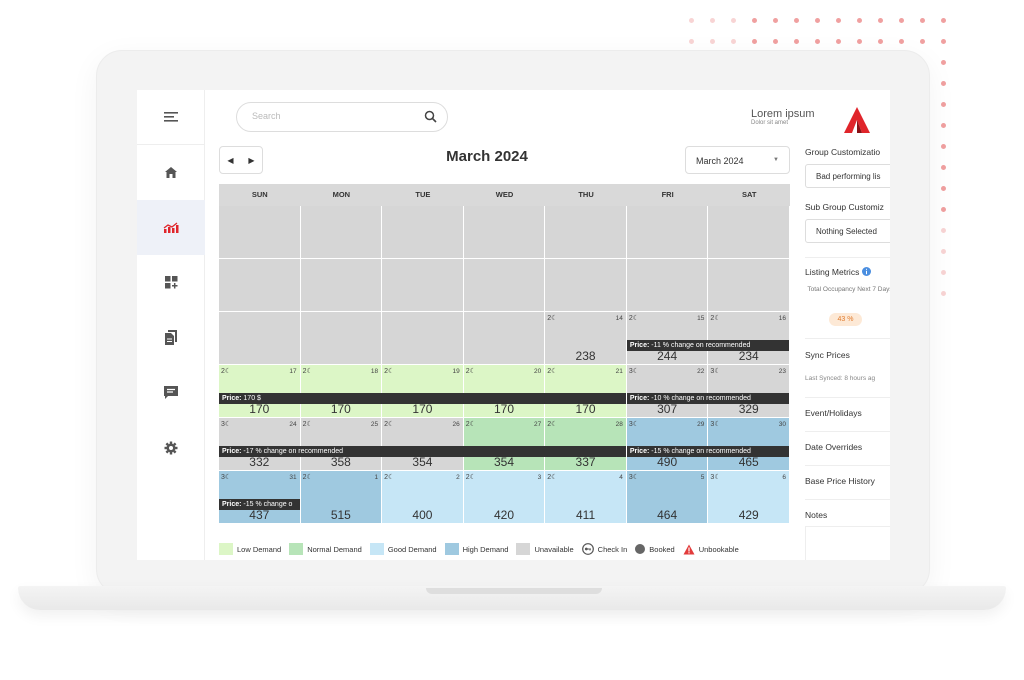 This screenshot has height=680, width=1024. I want to click on calendar-day-cell: 2☾ 3 420, so click(504, 497).